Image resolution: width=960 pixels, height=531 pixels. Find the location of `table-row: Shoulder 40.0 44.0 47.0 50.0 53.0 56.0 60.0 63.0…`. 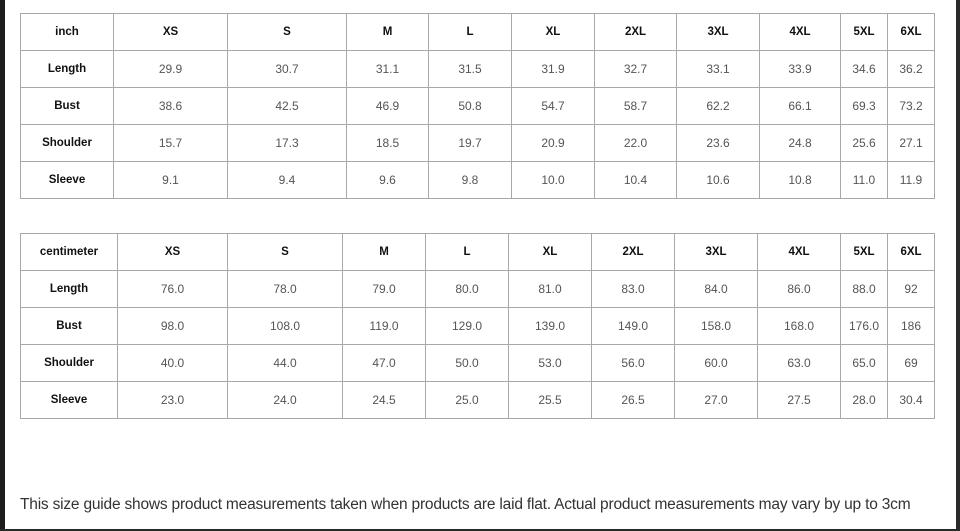

table-row: Shoulder 40.0 44.0 47.0 50.0 53.0 56.0 60.0 63.0… is located at coordinates (477, 363).